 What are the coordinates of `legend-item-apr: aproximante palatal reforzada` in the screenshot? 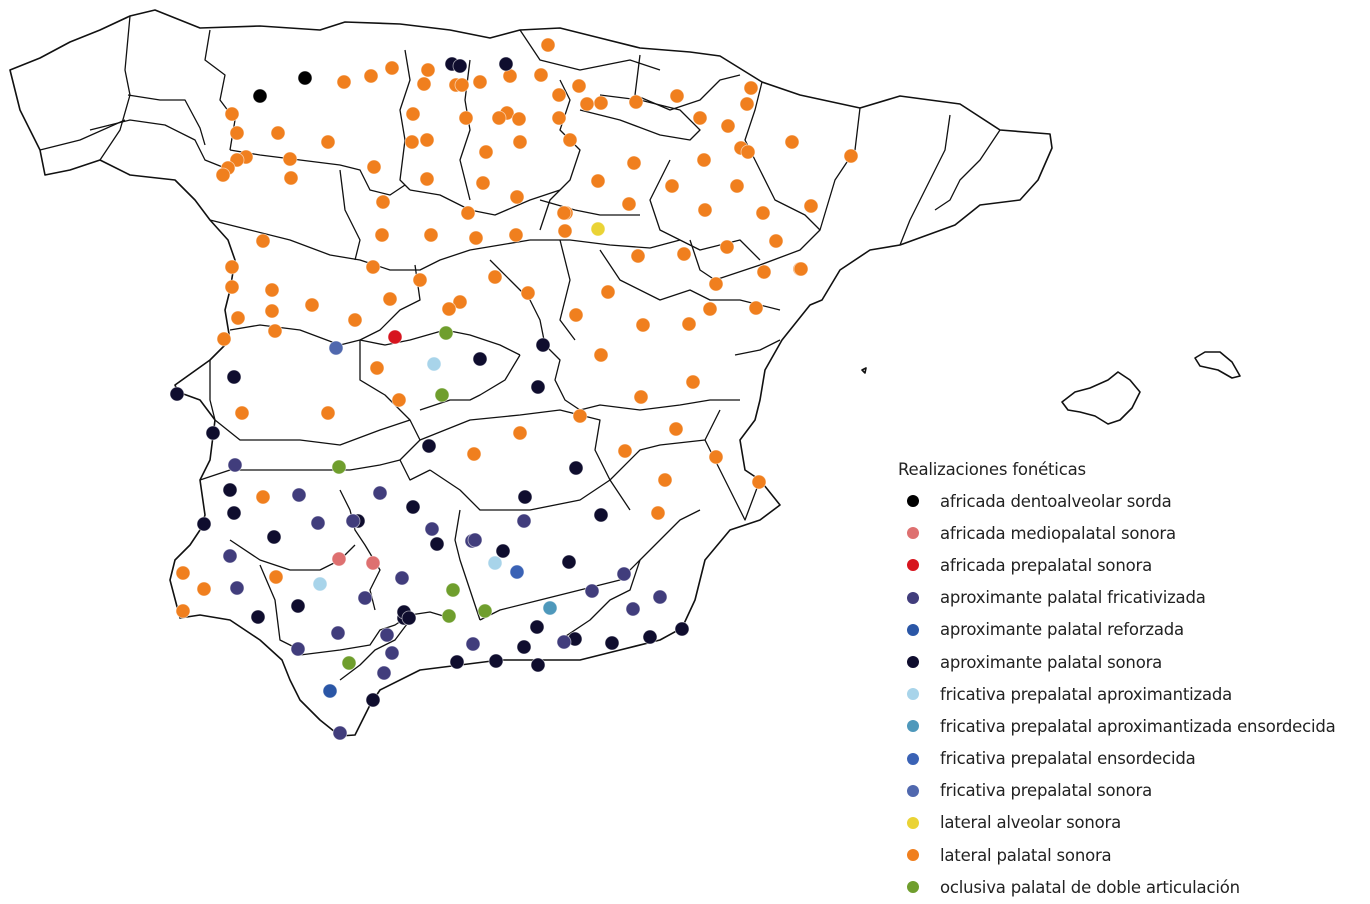 It's located at (1117, 630).